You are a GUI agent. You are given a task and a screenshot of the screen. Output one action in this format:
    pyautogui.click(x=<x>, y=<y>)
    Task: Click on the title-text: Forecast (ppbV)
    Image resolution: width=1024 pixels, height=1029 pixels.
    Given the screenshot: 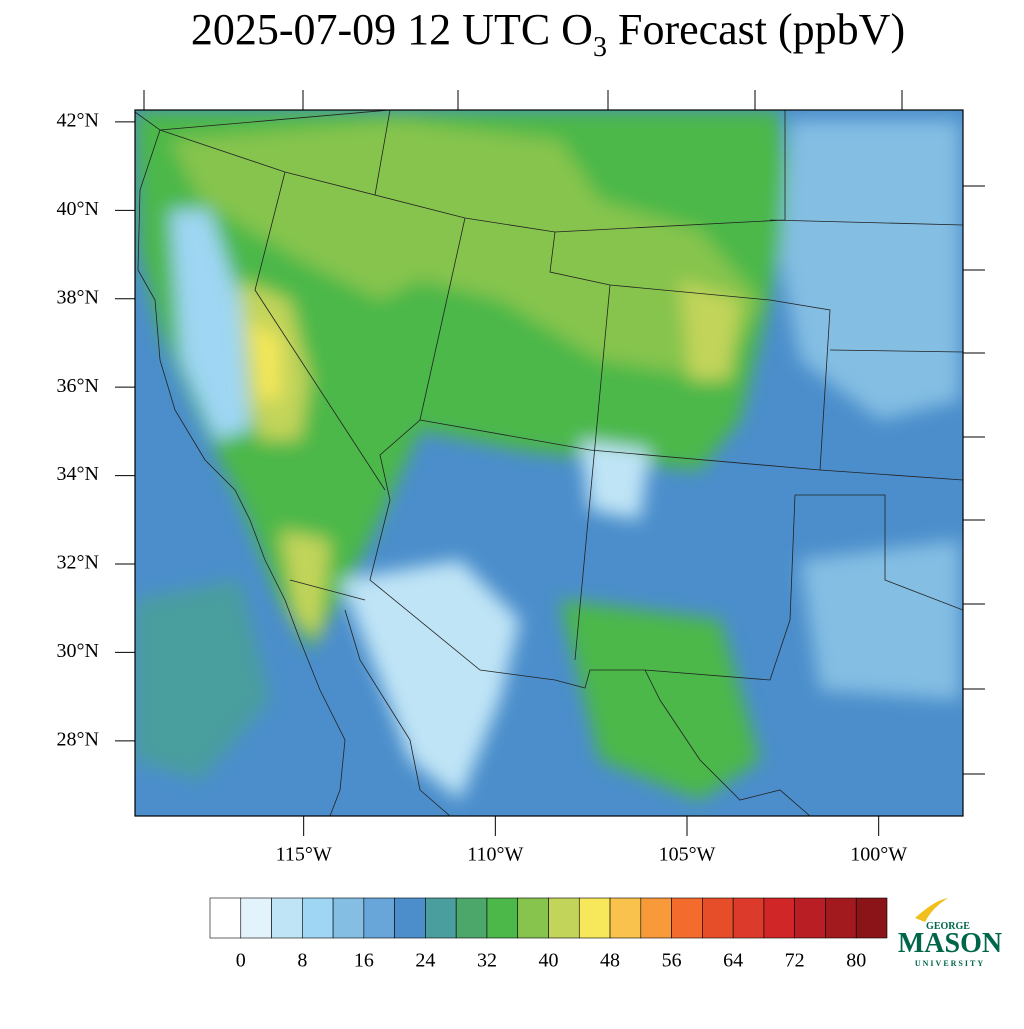 What is the action you would take?
    pyautogui.click(x=756, y=29)
    